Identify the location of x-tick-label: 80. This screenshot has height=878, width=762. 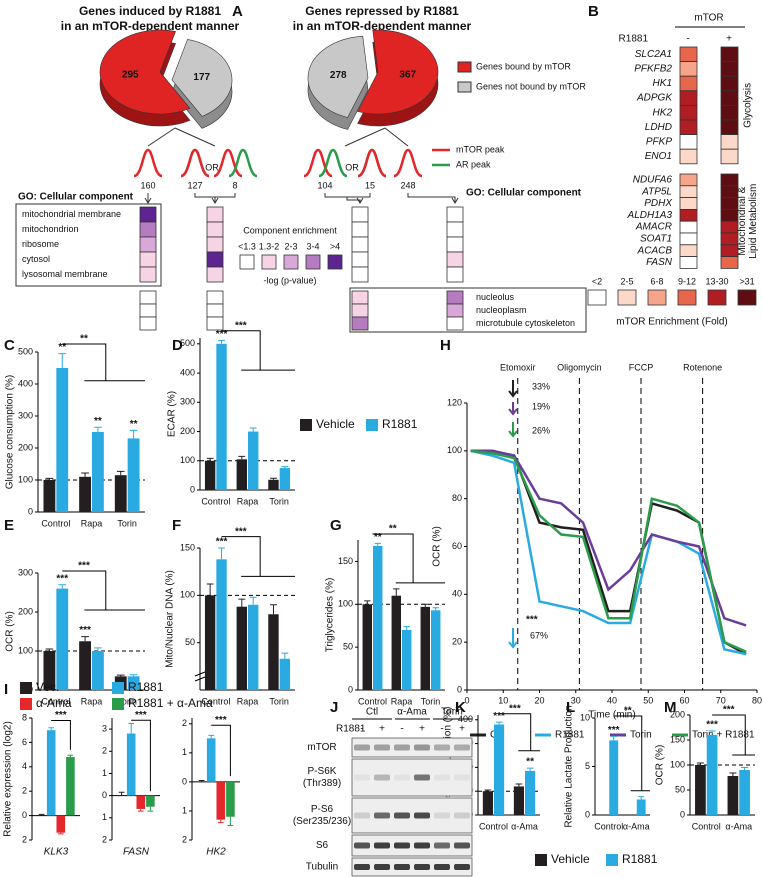
(757, 700).